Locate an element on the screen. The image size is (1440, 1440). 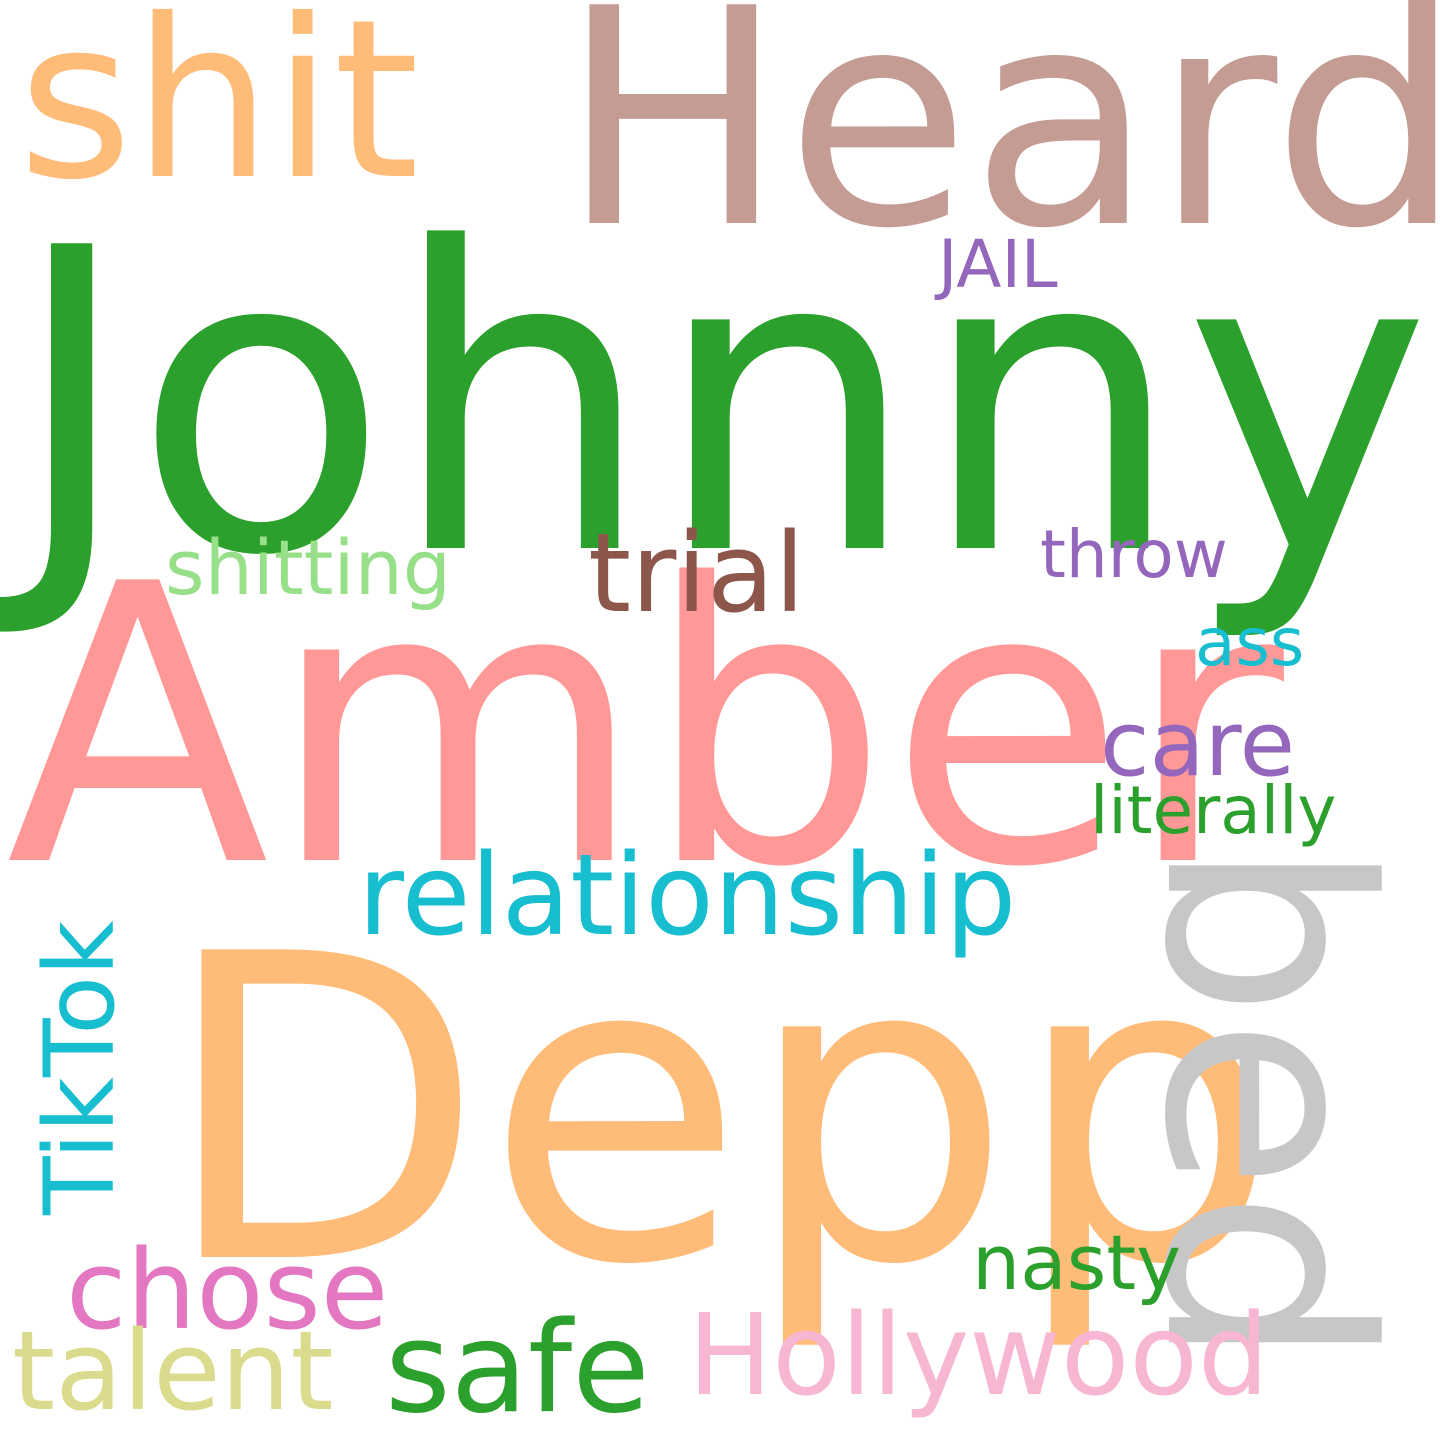
word-shit: shit is located at coordinates (219, 114).